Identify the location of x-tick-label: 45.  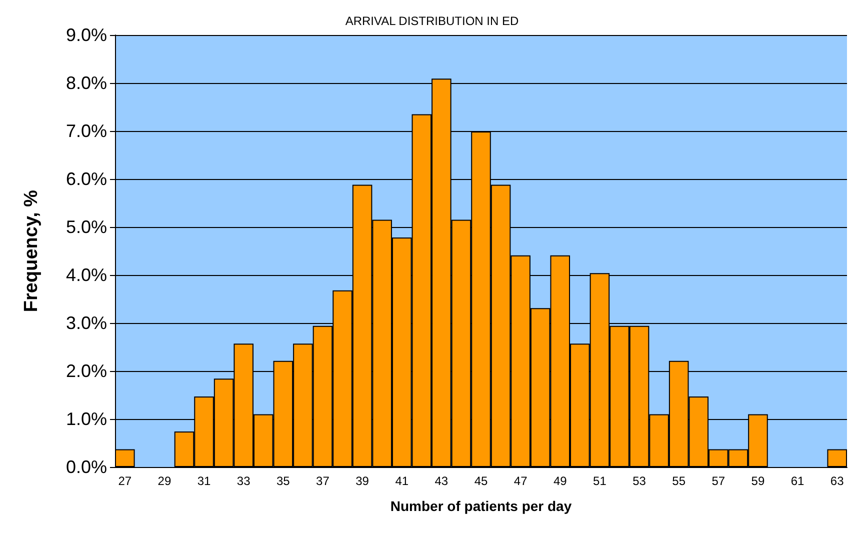
(481, 481).